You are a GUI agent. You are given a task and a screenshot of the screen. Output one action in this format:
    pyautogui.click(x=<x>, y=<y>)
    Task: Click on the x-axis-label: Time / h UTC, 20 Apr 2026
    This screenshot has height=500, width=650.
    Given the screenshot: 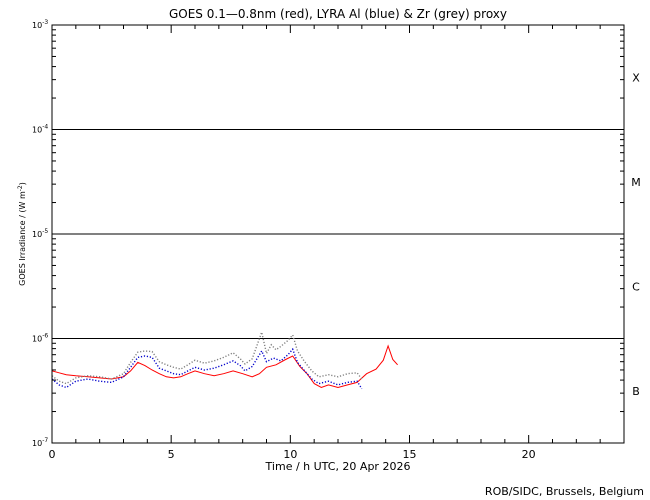 What is the action you would take?
    pyautogui.click(x=338, y=466)
    